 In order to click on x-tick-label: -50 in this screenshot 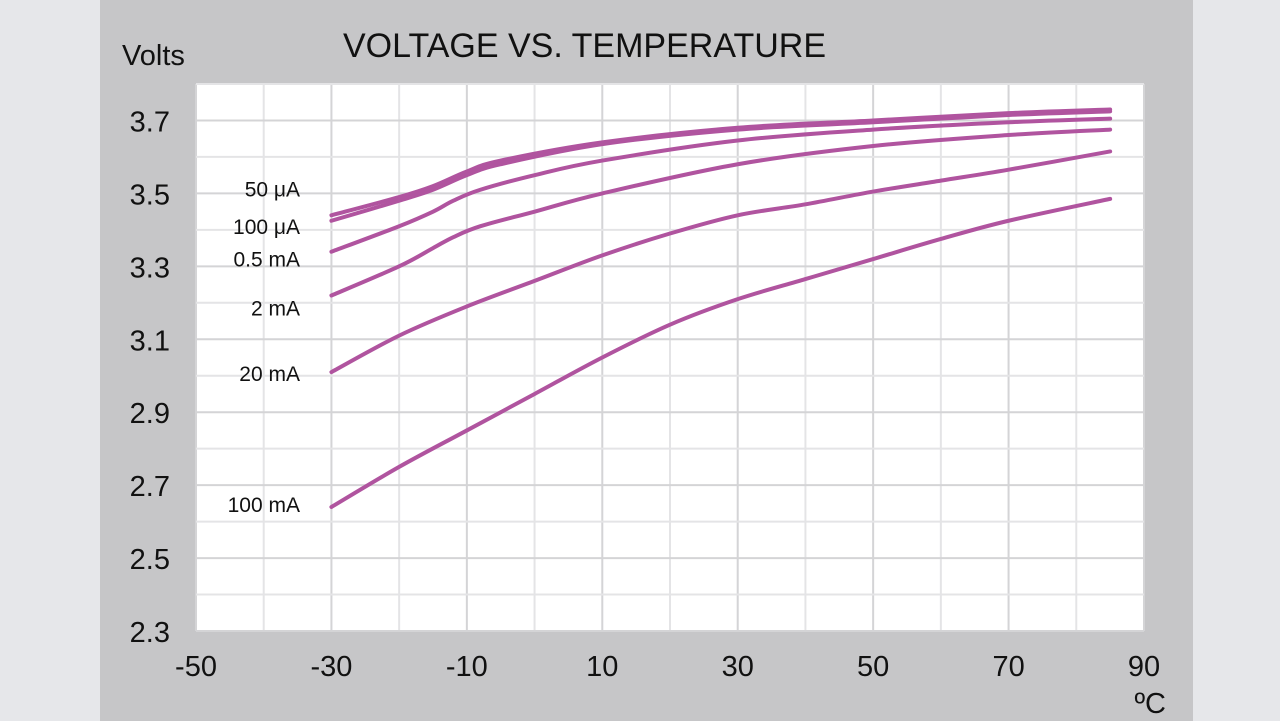, I will do `click(196, 667)`.